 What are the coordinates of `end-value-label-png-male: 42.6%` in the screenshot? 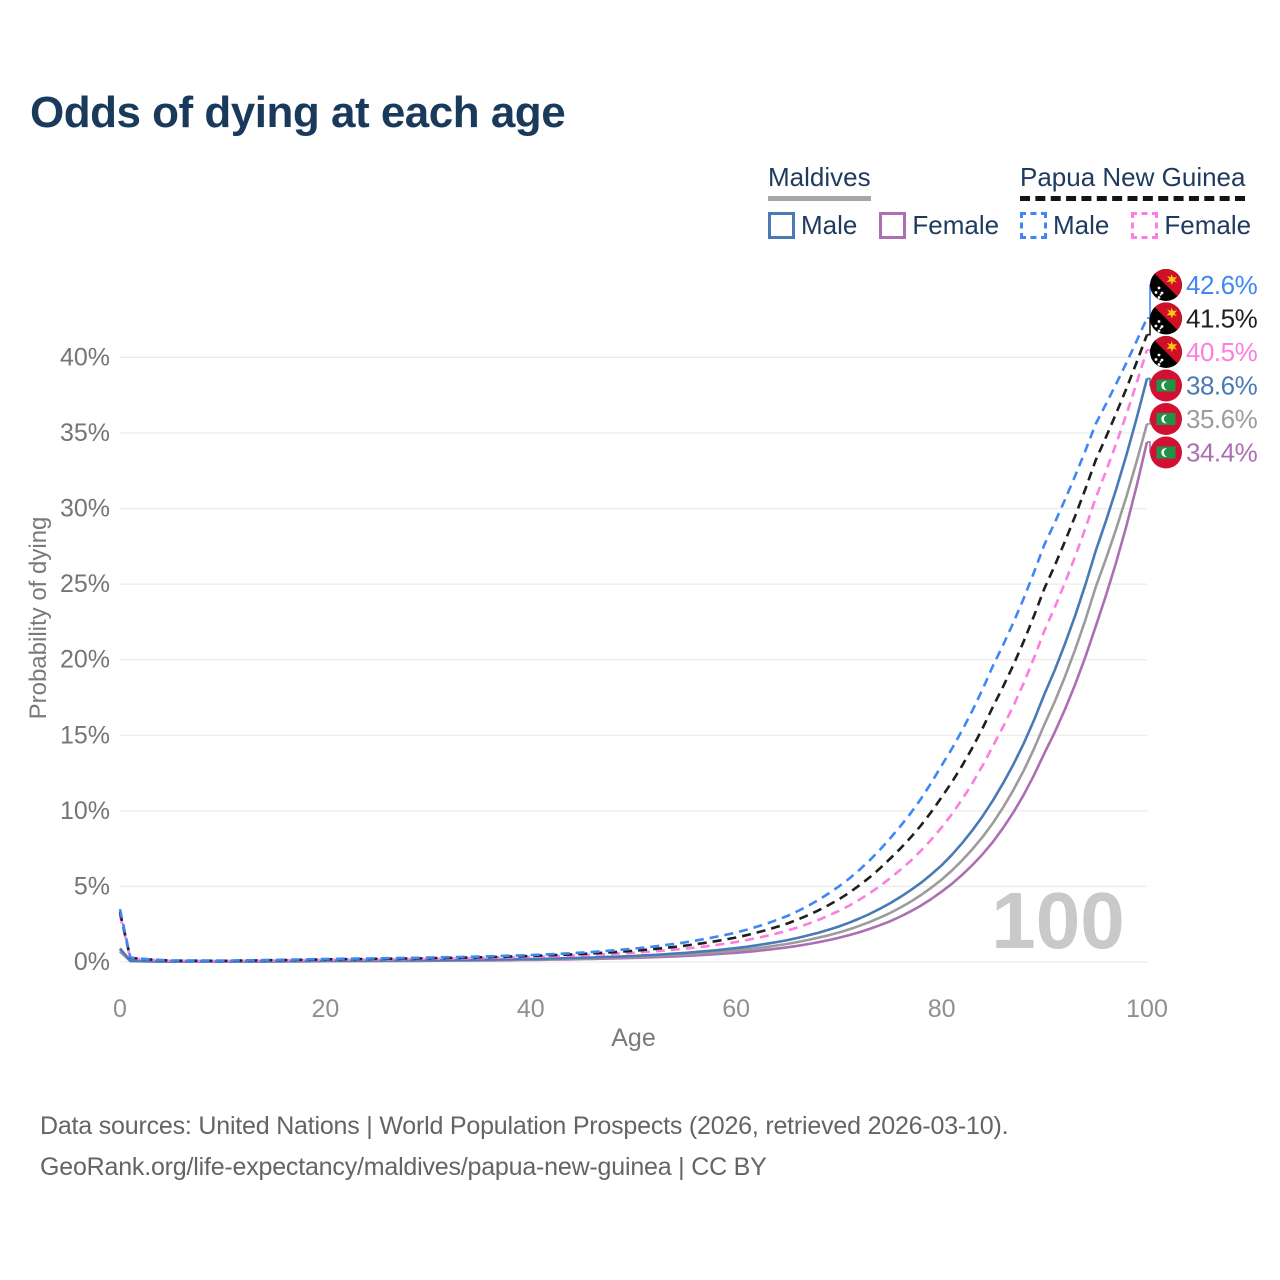 It's located at (1222, 285).